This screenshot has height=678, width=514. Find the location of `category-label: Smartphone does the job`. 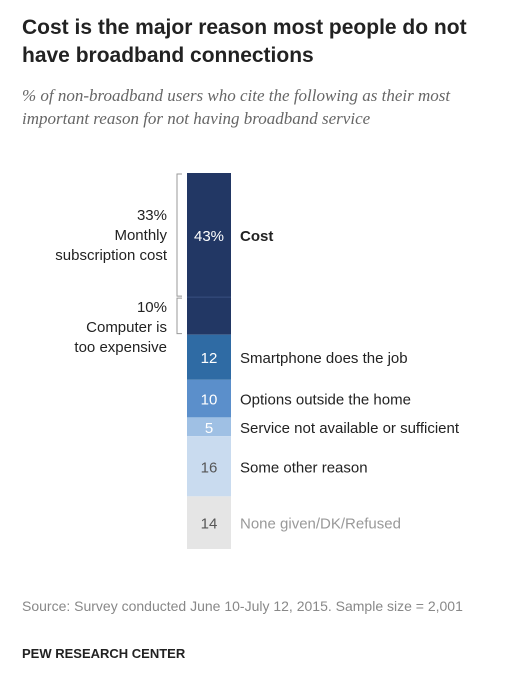

category-label: Smartphone does the job is located at coordinates (324, 358).